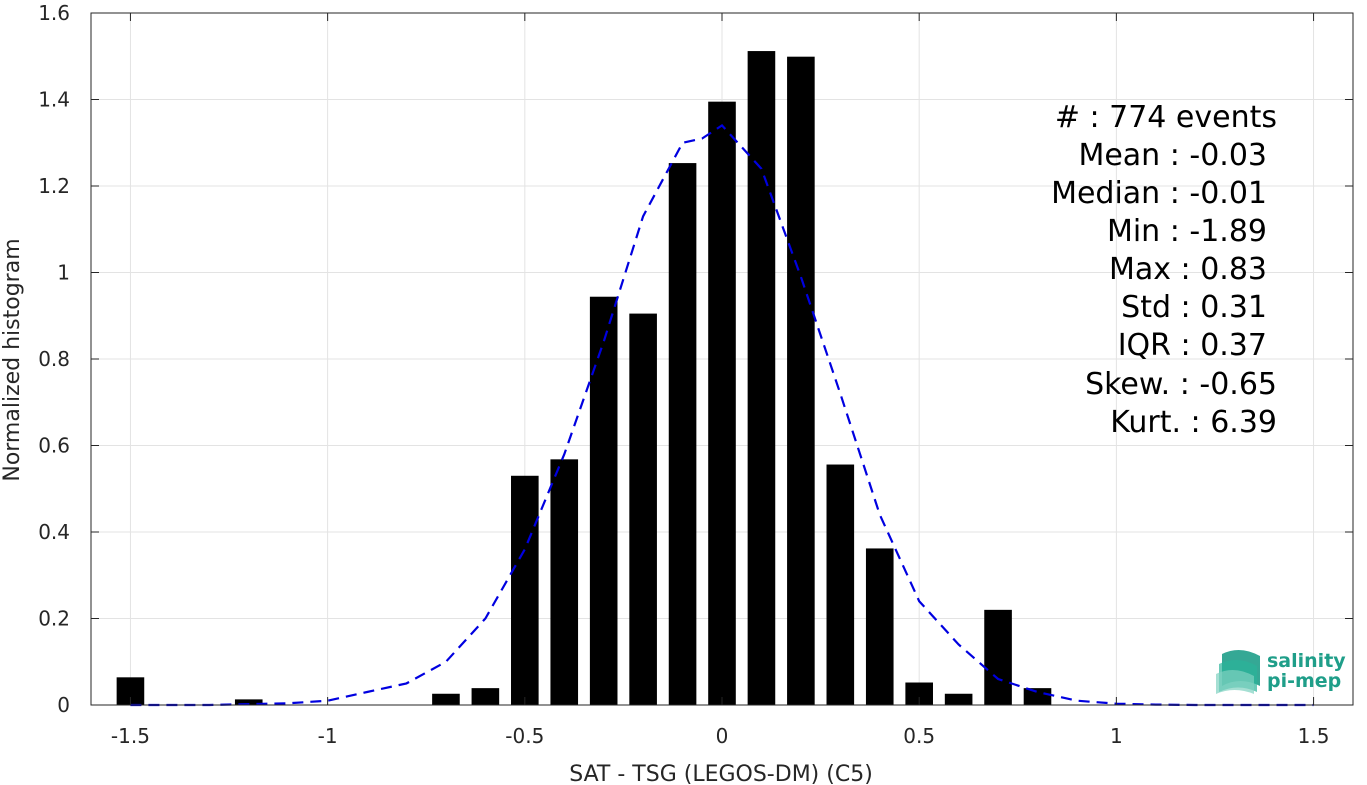 The width and height of the screenshot is (1367, 785). Describe the element at coordinates (1172, 155) in the screenshot. I see `stat-mean: Mean : -0.03` at that location.